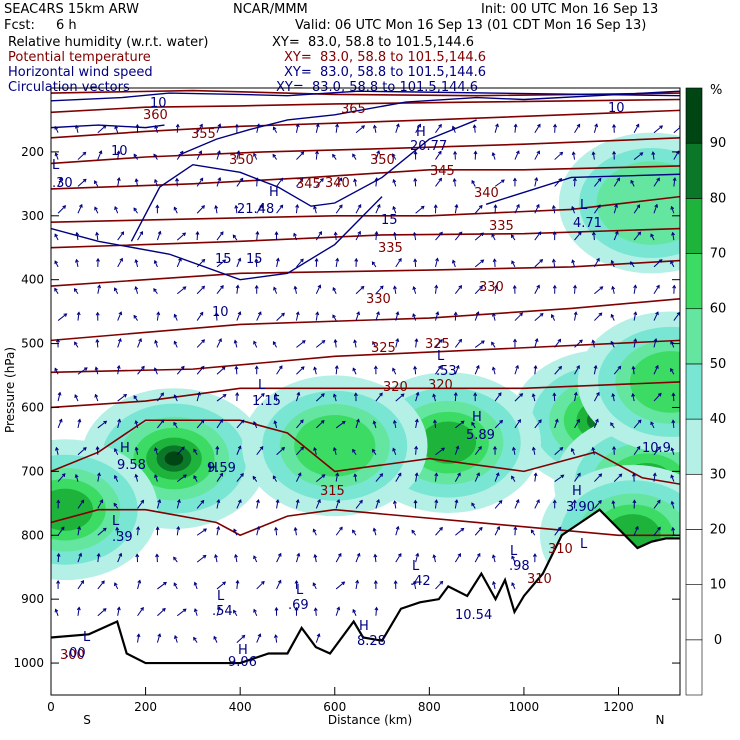 This screenshot has width=740, height=740. What do you see at coordinates (243, 650) in the screenshot?
I see `wind-speed-label: H` at bounding box center [243, 650].